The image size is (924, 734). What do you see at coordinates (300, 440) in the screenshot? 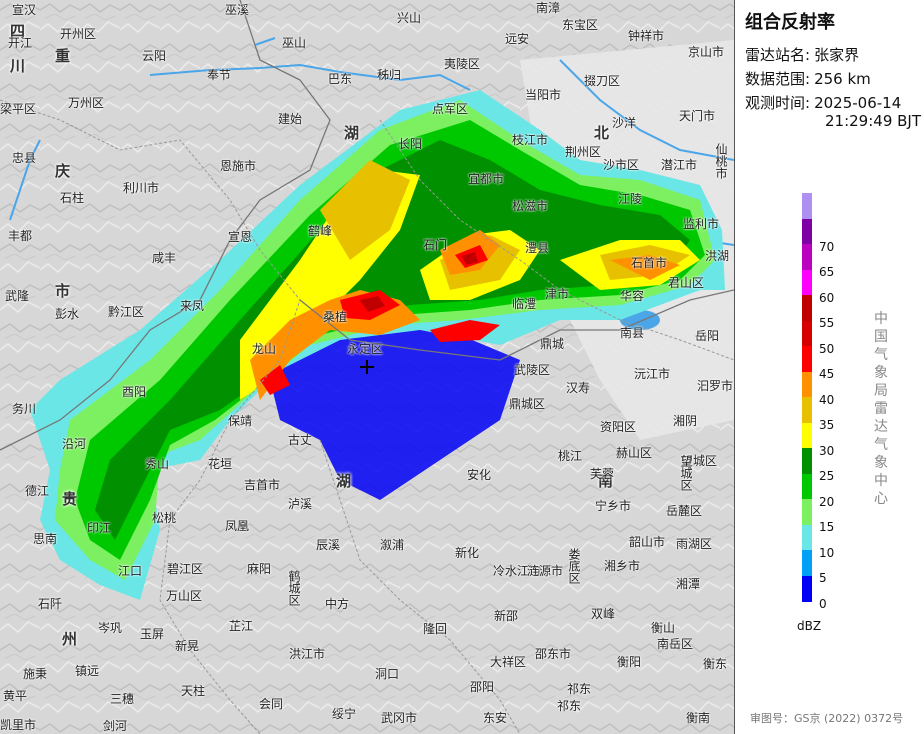
I see `place-label: 古丈` at bounding box center [300, 440].